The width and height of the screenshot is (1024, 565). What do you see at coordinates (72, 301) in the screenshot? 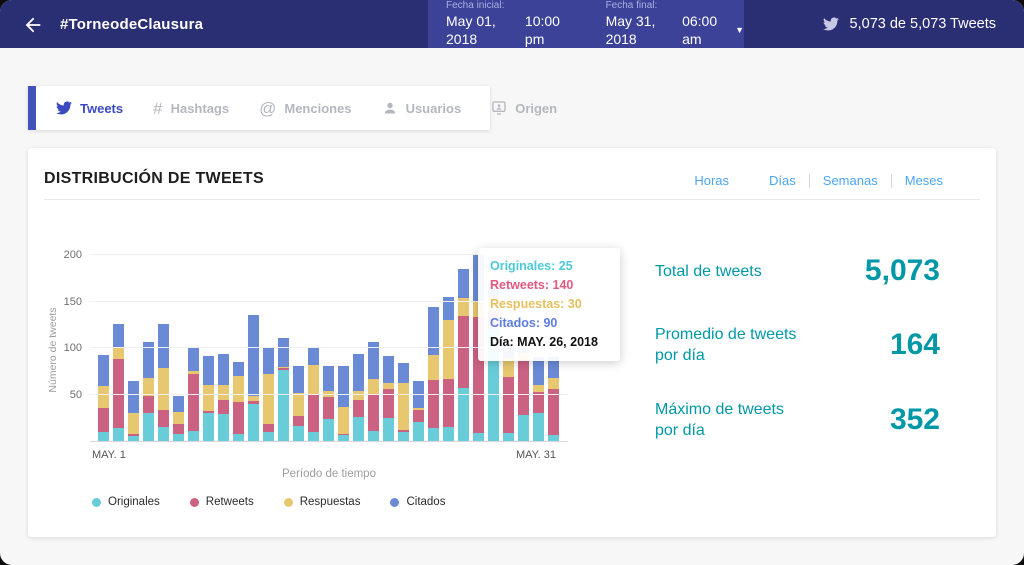
I see `y-tick-label: 150` at bounding box center [72, 301].